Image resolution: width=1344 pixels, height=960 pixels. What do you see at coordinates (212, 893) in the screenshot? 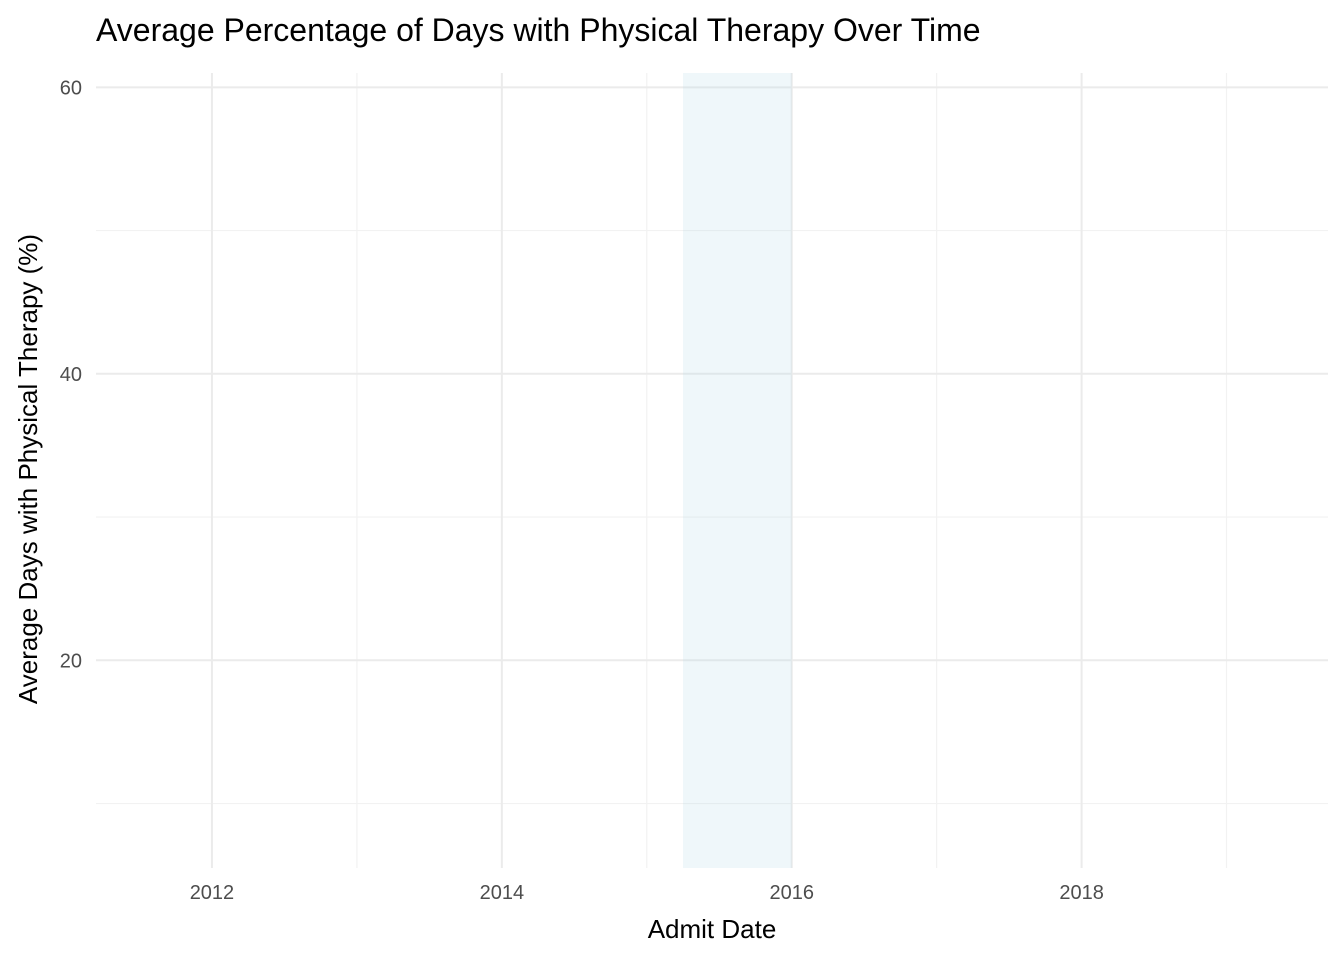
I see `x-tick-label: 2012` at bounding box center [212, 893].